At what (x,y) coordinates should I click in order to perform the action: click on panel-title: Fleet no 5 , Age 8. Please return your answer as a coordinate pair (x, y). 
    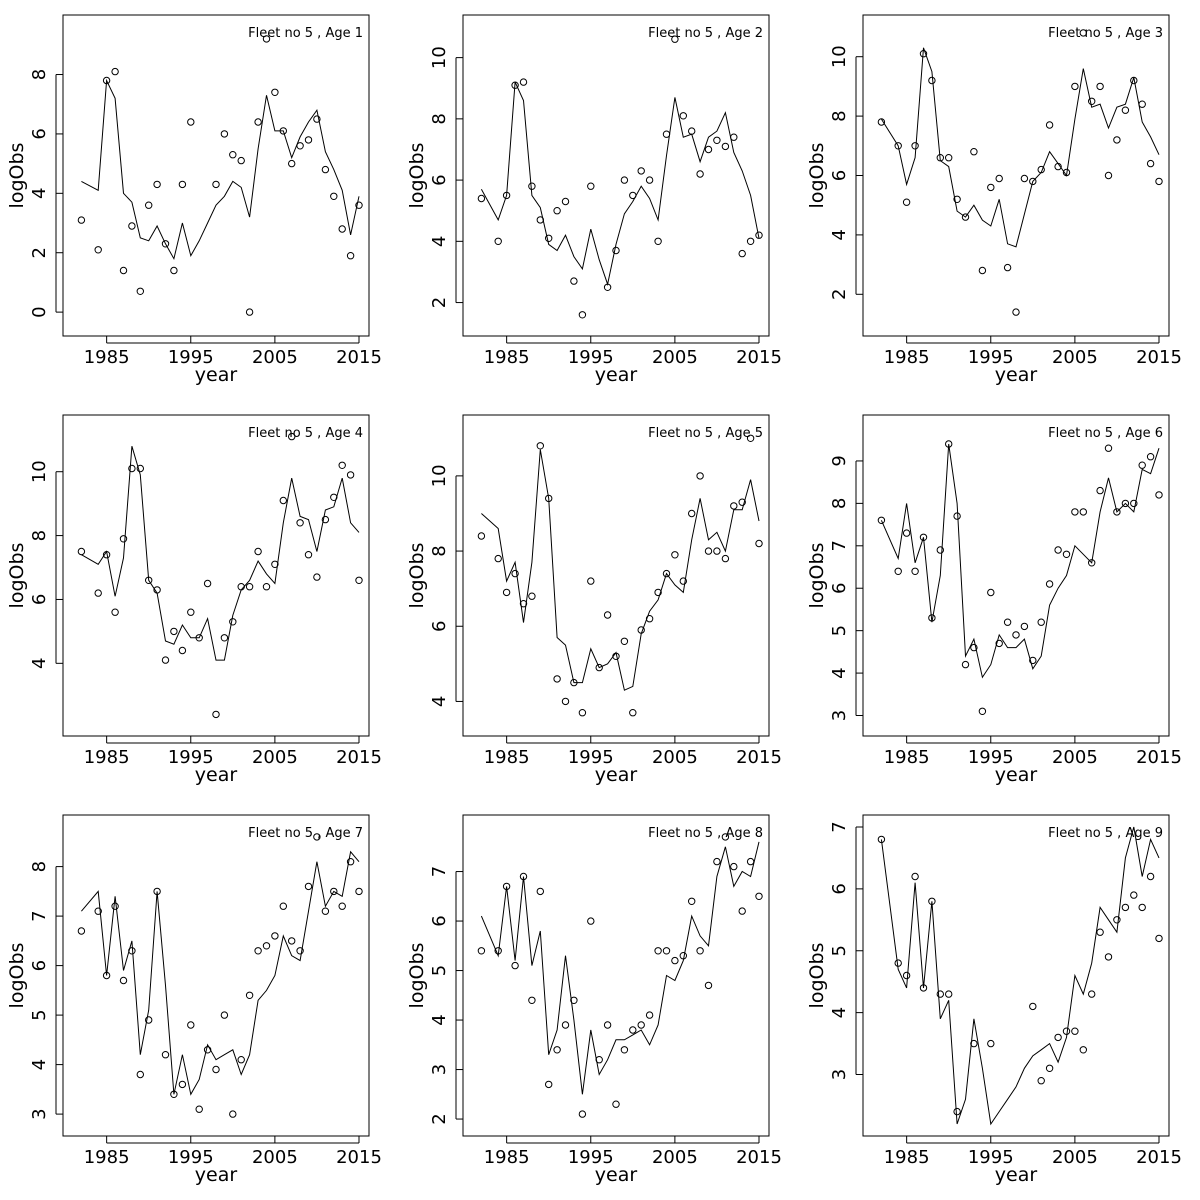
    Looking at the image, I should click on (705, 833).